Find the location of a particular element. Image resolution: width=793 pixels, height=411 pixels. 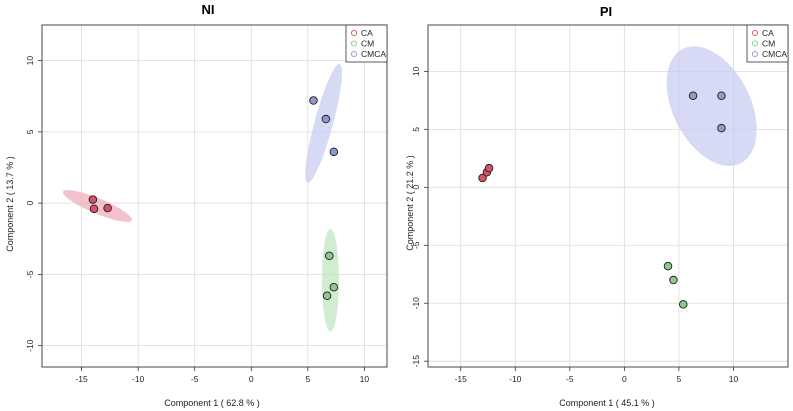

chart-title: NI is located at coordinates (208, 9).